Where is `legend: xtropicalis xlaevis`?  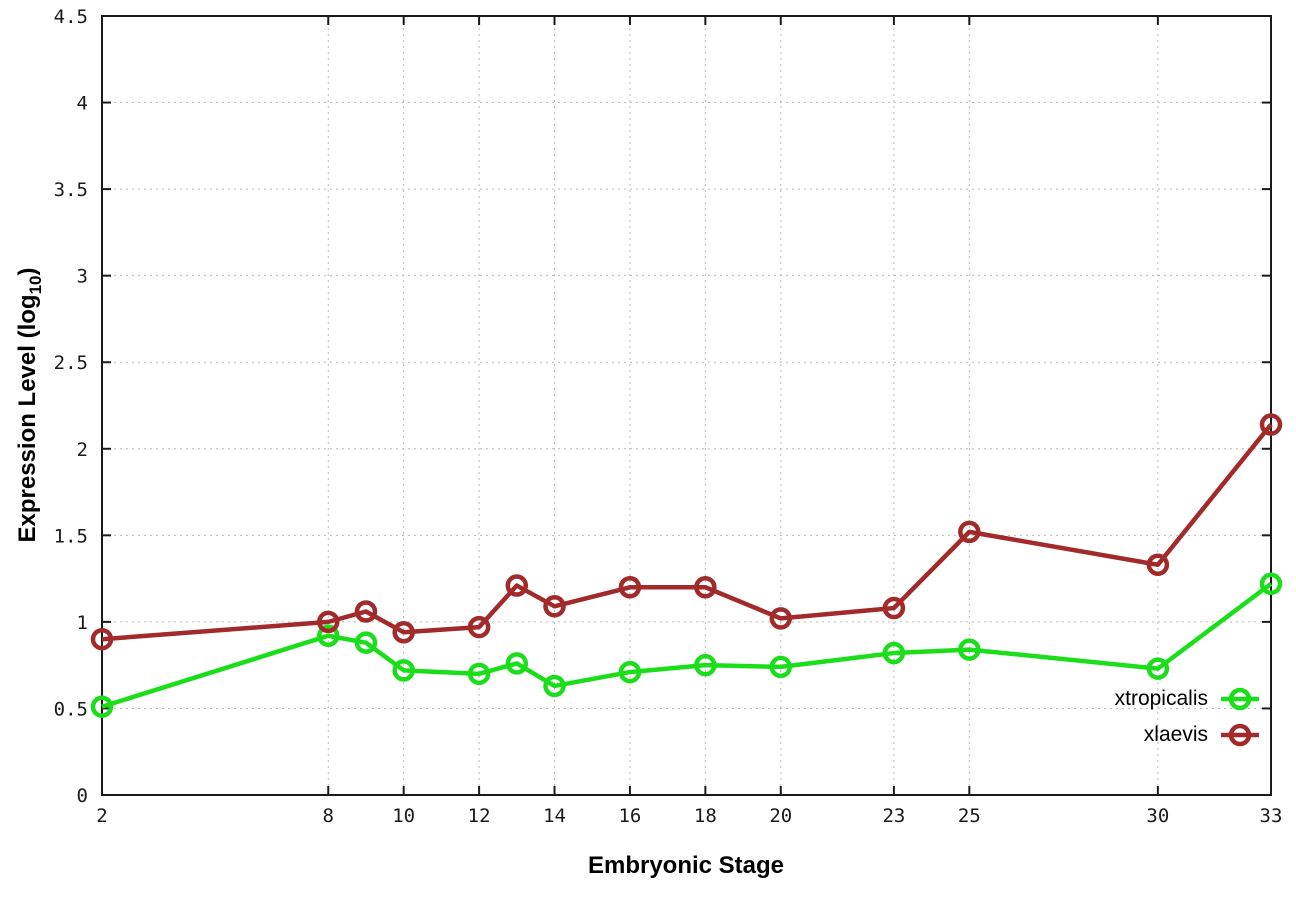
legend: xtropicalis xlaevis is located at coordinates (1131, 717).